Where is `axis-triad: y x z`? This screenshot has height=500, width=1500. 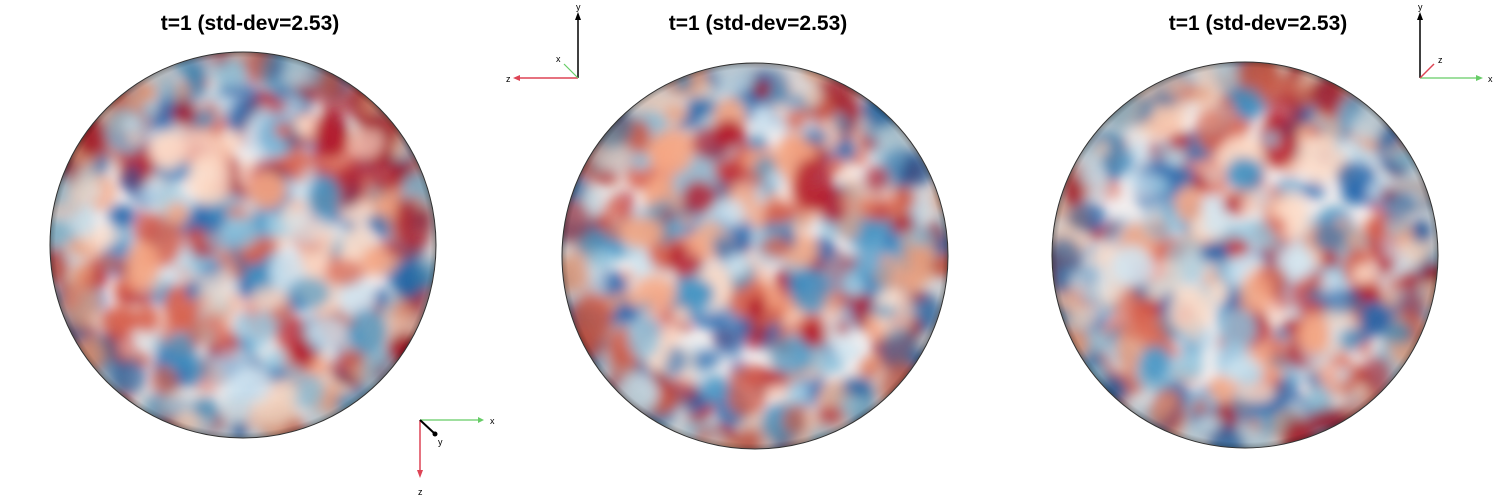
axis-triad: y x z is located at coordinates (543, 43).